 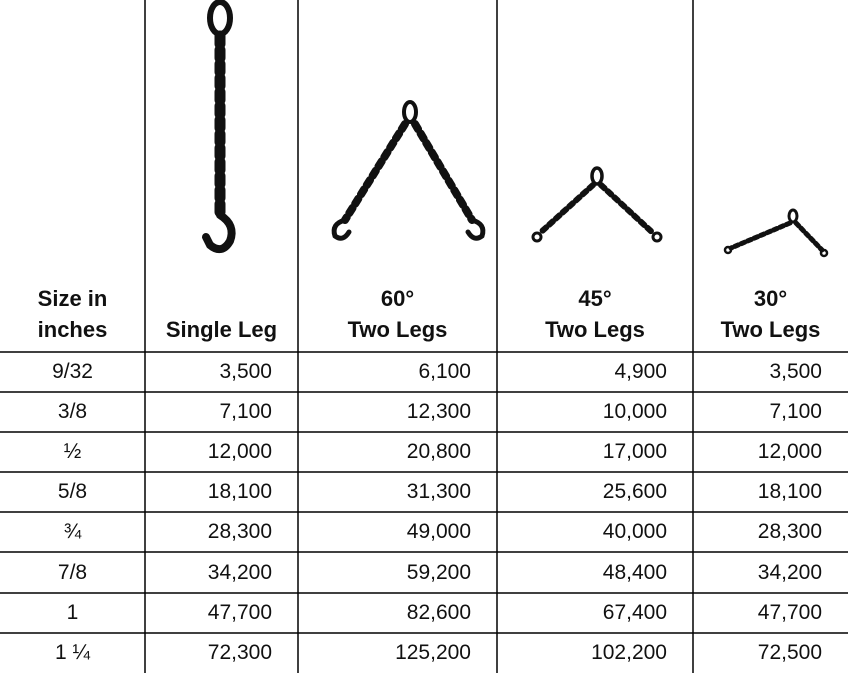 What do you see at coordinates (72, 412) in the screenshot?
I see `size-cell: 3/8` at bounding box center [72, 412].